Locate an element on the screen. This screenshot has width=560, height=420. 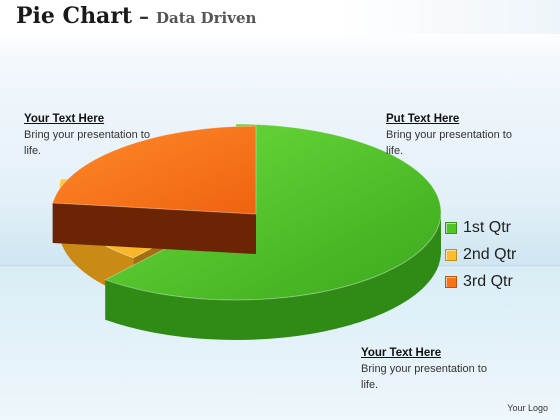
legend-item: 2nd Qtr is located at coordinates (480, 254).